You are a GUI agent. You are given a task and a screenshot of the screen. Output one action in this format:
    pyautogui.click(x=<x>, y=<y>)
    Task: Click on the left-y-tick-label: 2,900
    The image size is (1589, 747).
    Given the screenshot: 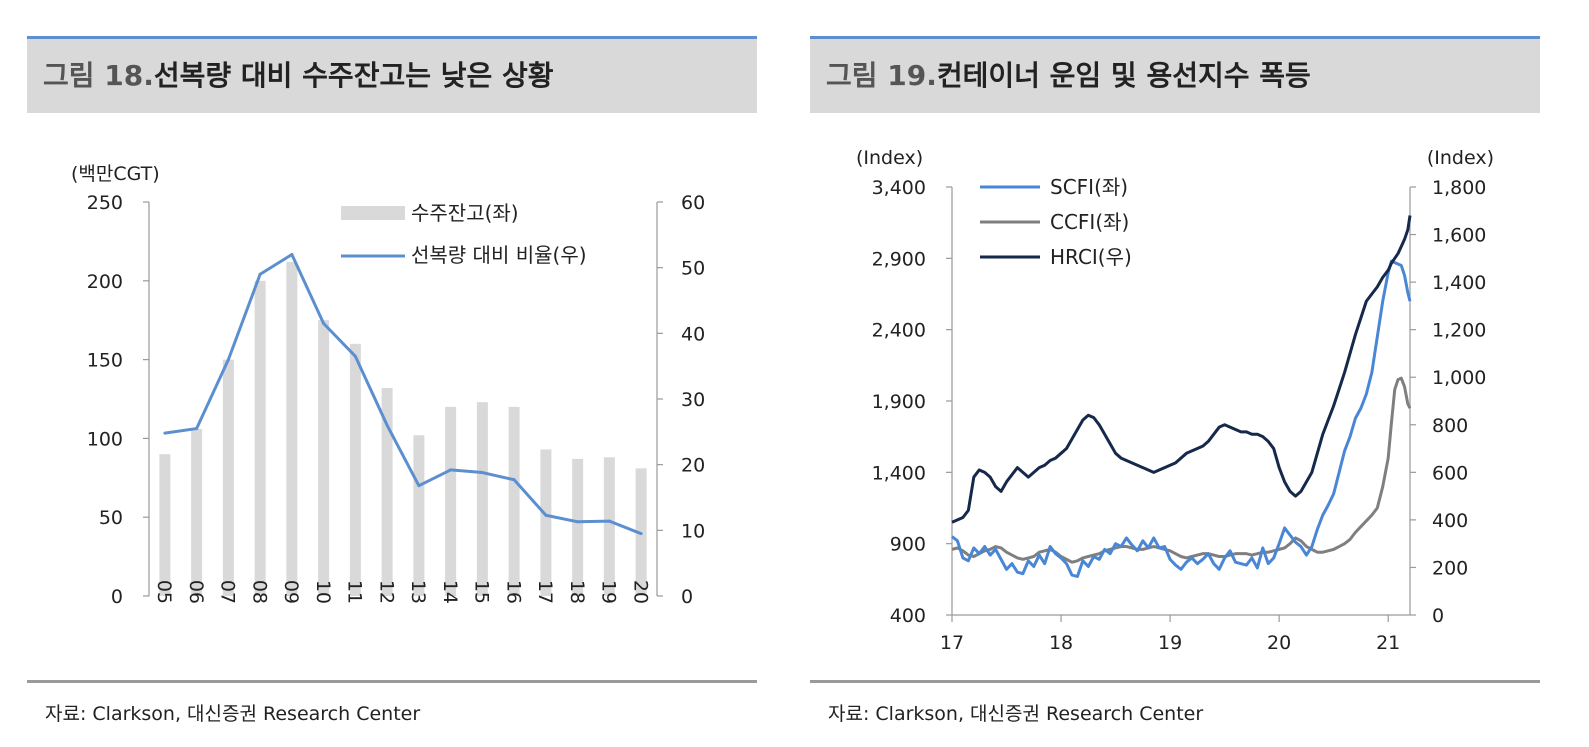 What is the action you would take?
    pyautogui.click(x=899, y=259)
    